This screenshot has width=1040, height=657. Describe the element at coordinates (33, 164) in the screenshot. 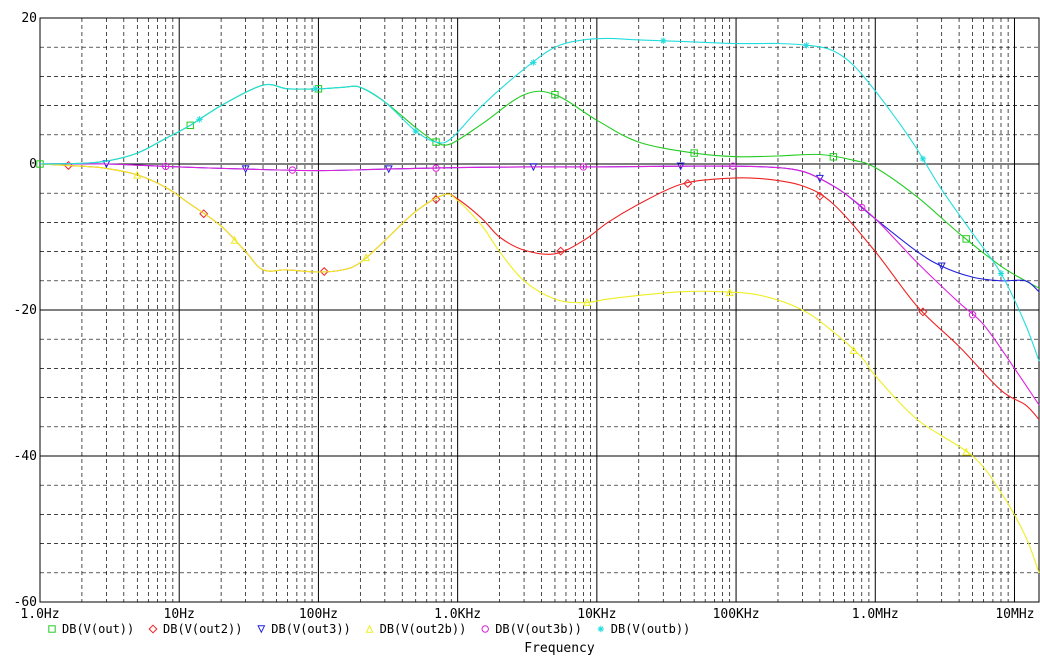

I see `y-tick-label: 0` at that location.